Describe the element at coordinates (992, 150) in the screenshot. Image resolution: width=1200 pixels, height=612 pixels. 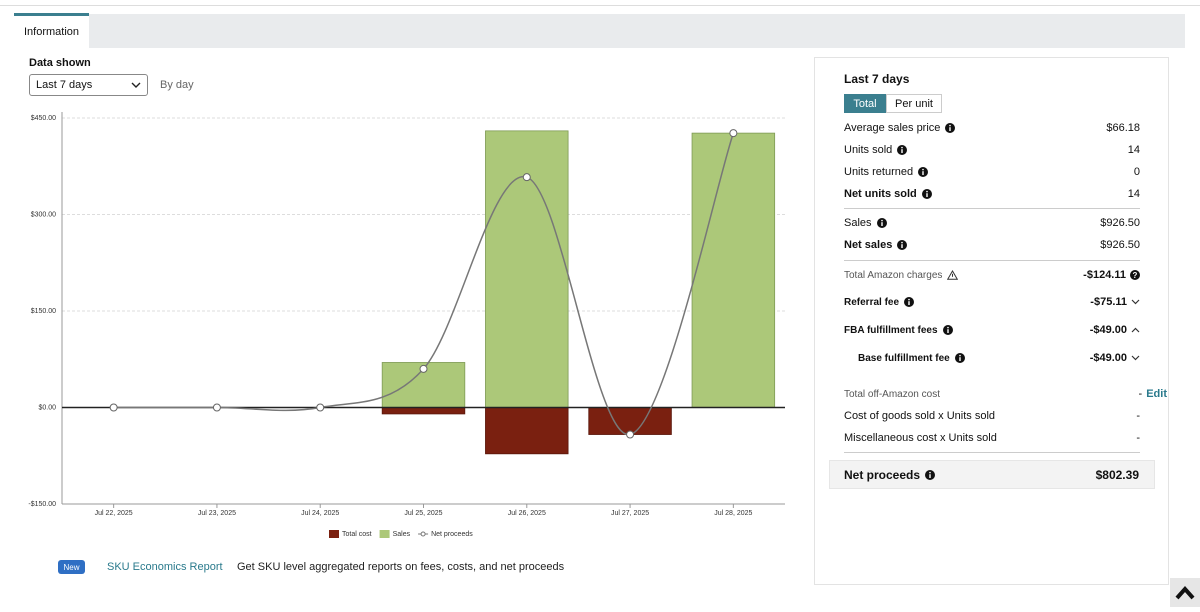
I see `summary-row: Units sold 14` at that location.